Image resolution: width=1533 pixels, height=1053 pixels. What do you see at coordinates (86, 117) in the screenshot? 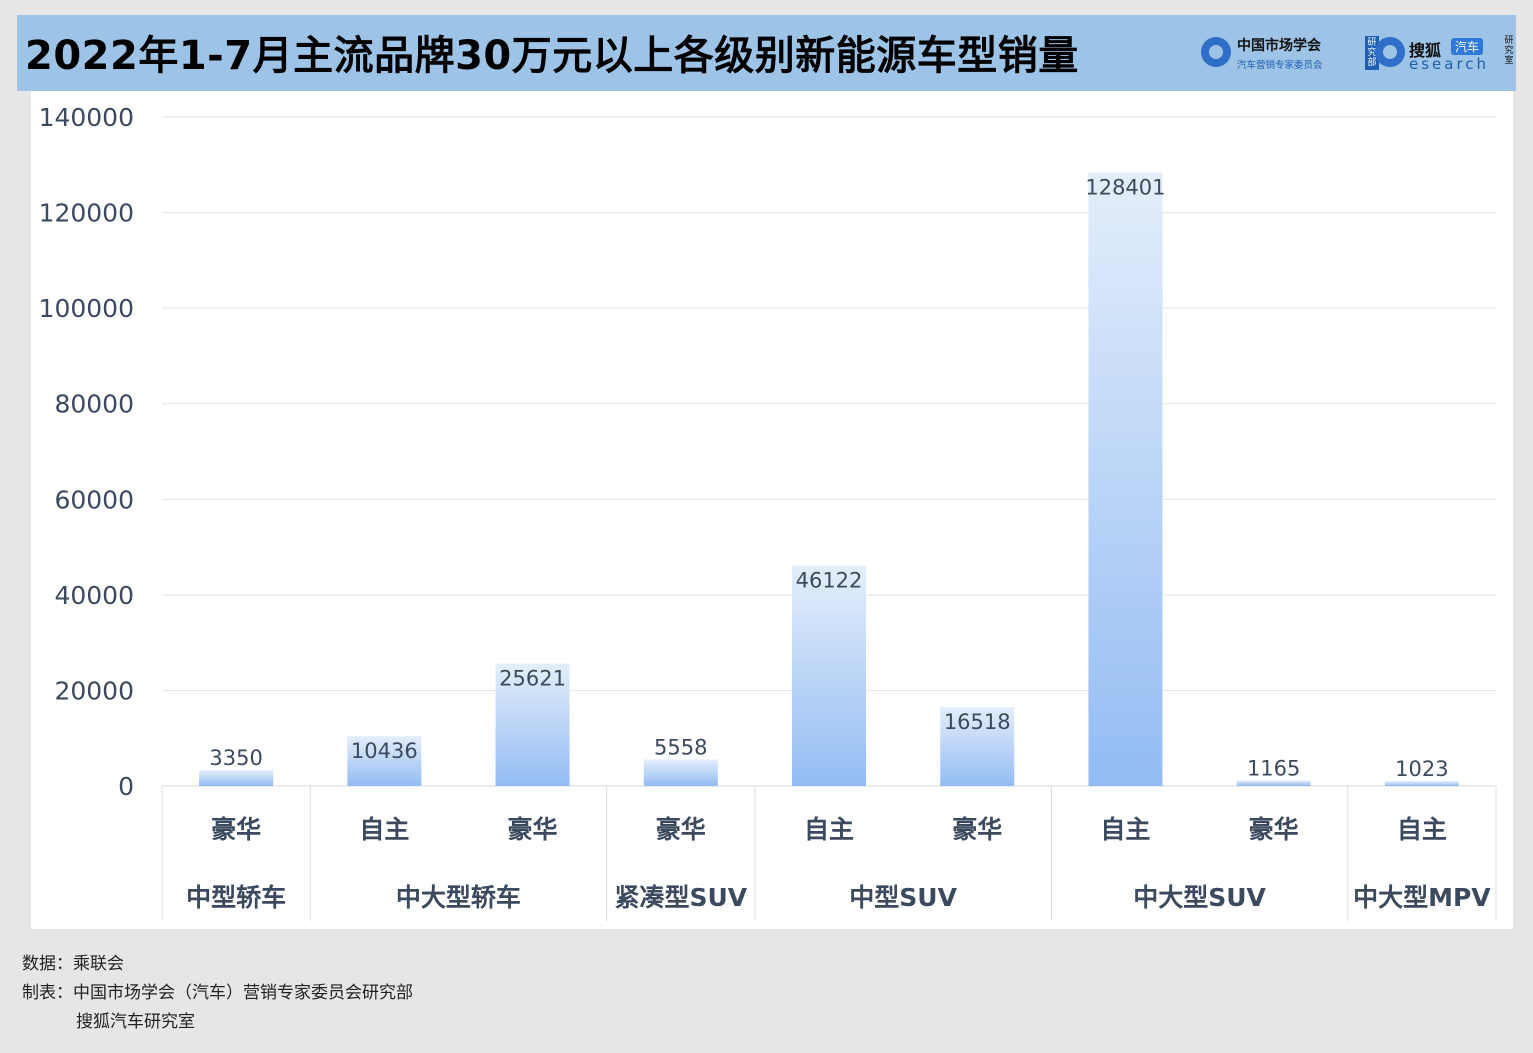
I see `y-tick-label: 140000` at bounding box center [86, 117].